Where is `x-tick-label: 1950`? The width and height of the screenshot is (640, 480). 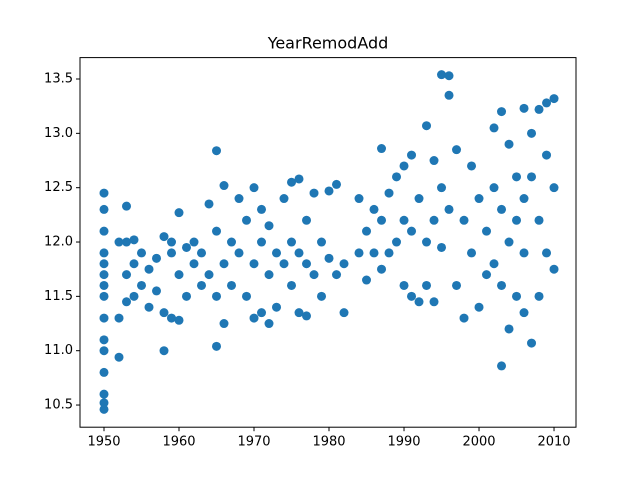
x-tick-label: 1950 is located at coordinates (103, 442).